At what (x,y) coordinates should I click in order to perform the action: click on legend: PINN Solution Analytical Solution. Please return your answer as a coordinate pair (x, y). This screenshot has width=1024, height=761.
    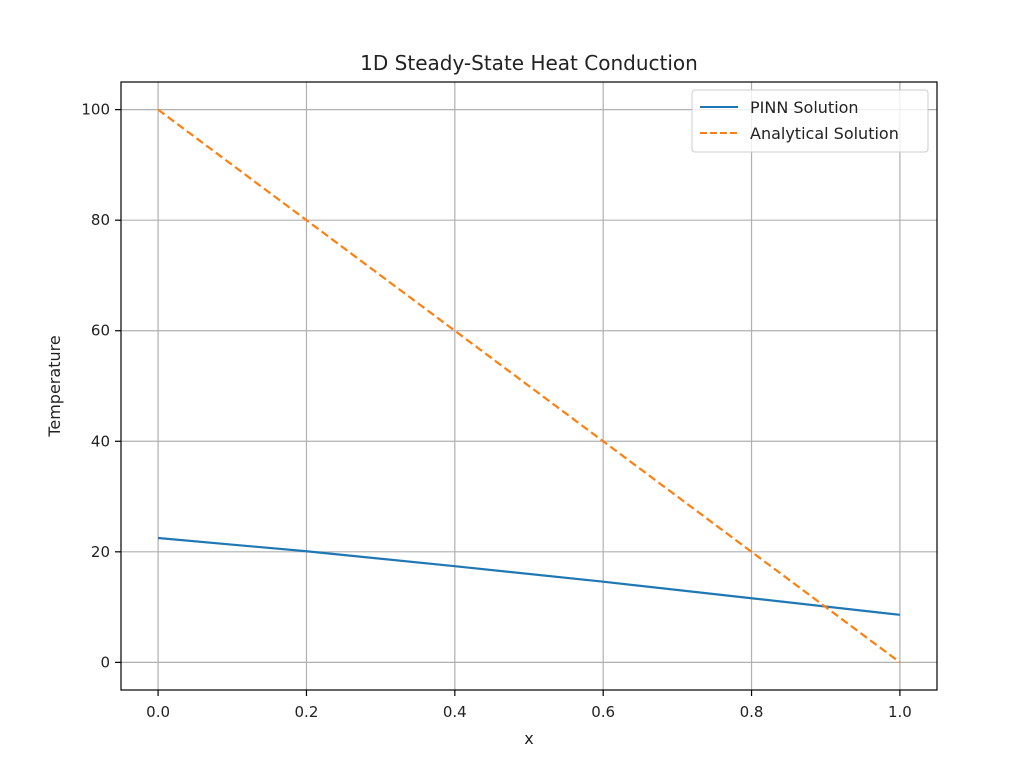
    Looking at the image, I should click on (810, 121).